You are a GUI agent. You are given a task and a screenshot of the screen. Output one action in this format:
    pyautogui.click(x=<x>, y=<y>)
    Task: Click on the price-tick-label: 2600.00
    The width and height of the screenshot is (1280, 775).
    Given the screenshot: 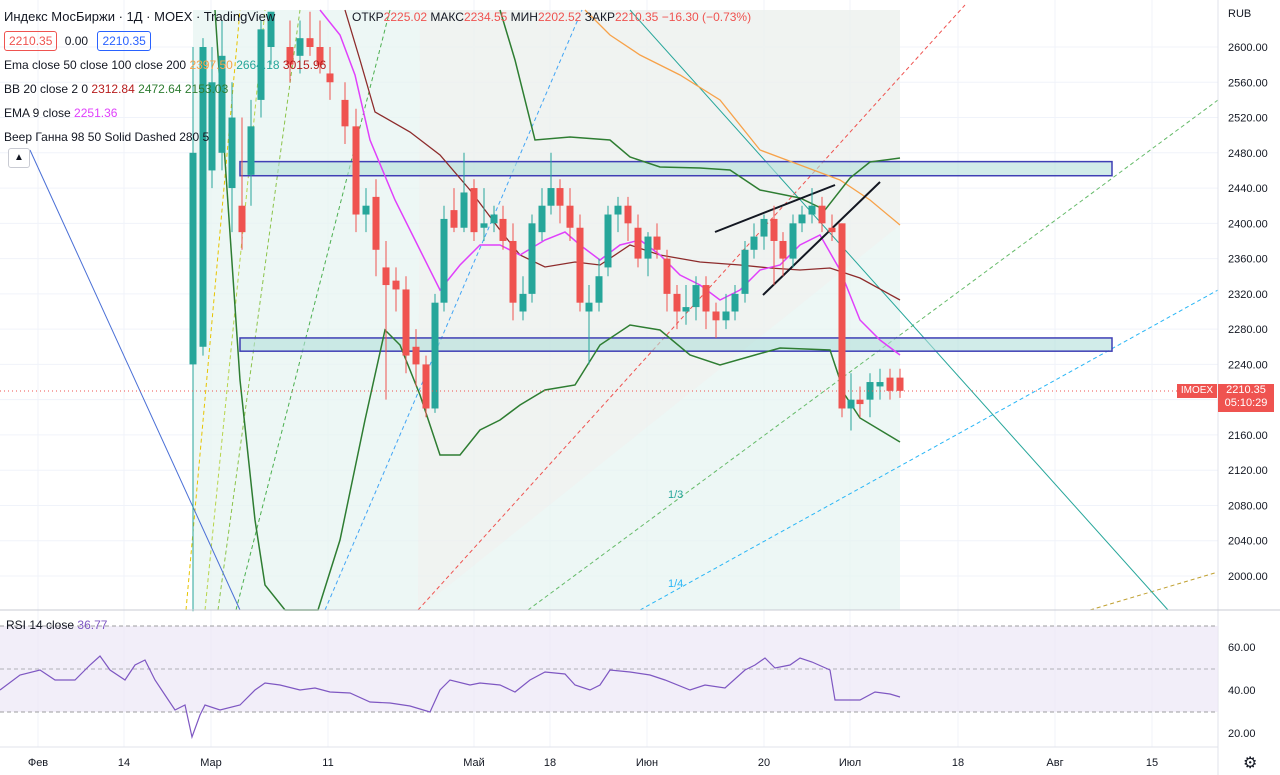 What is the action you would take?
    pyautogui.click(x=1248, y=48)
    